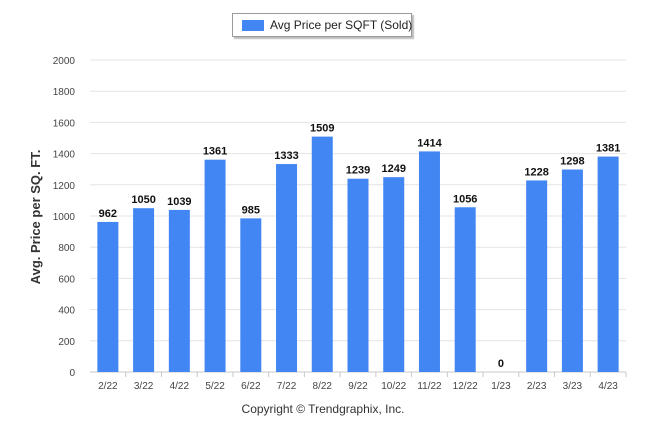  What do you see at coordinates (66, 311) in the screenshot?
I see `y-tick-label: 400` at bounding box center [66, 311].